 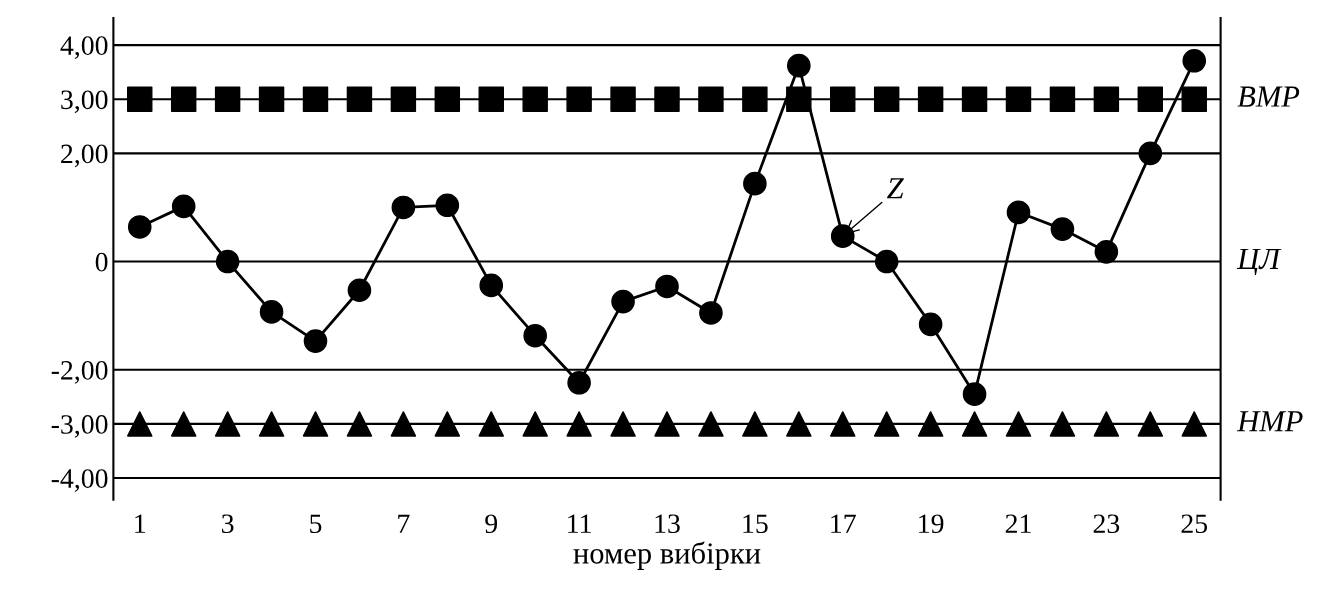 I want to click on y-tick-label: 4,00, so click(x=84, y=48).